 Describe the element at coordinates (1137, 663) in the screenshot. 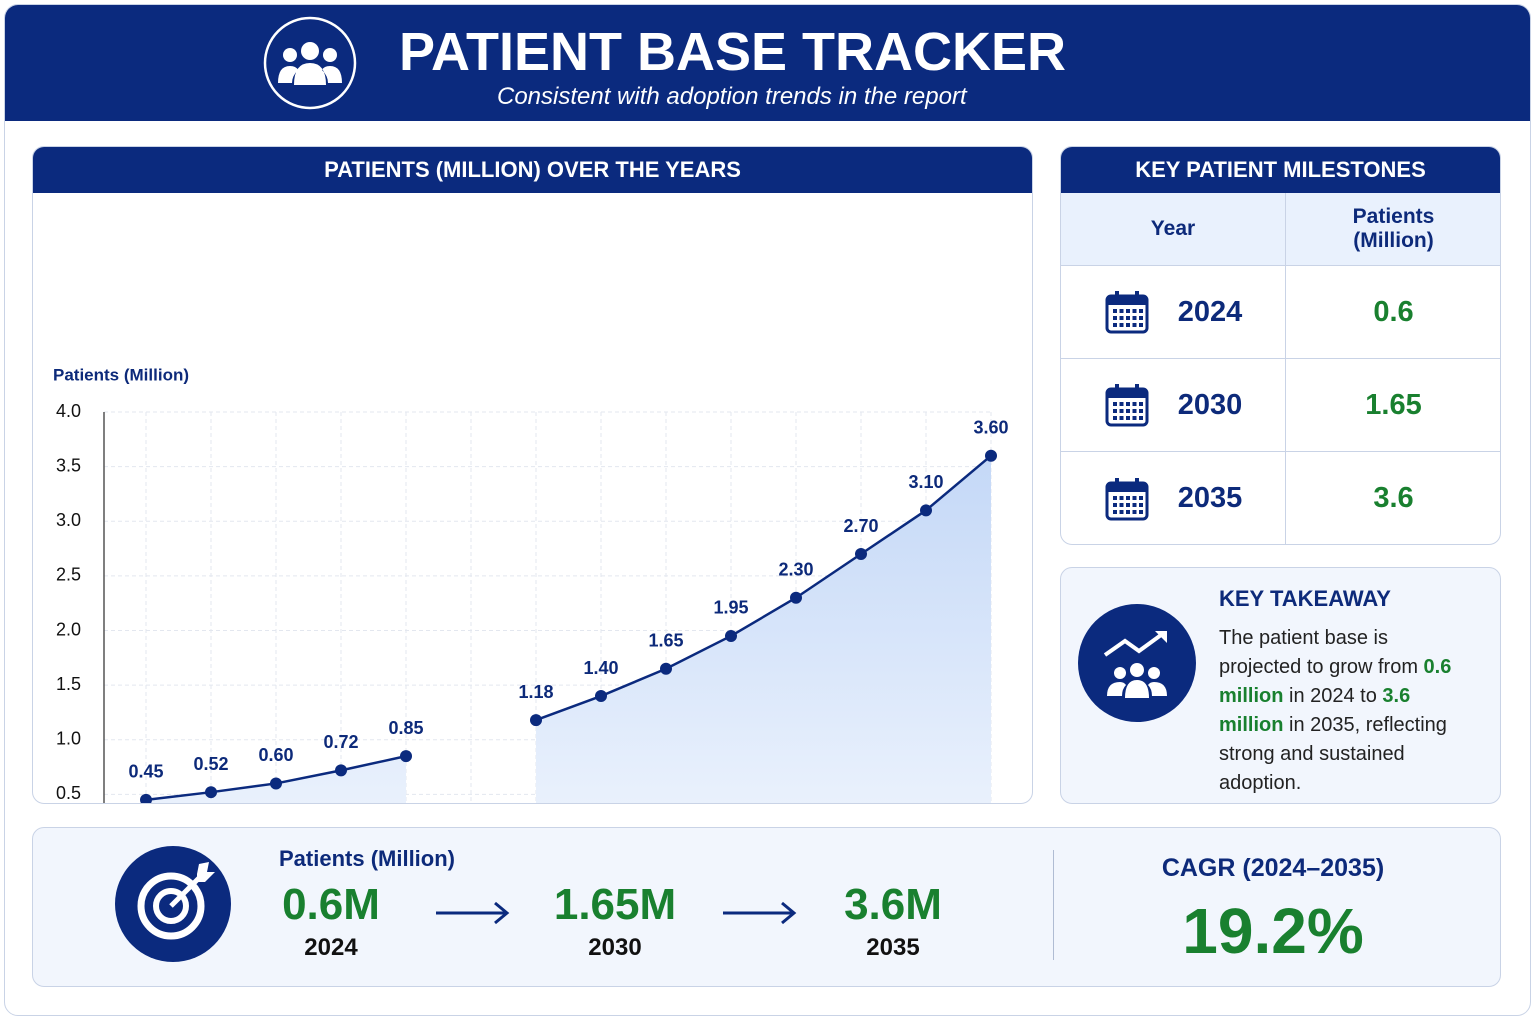

I see `takeaway-icon` at that location.